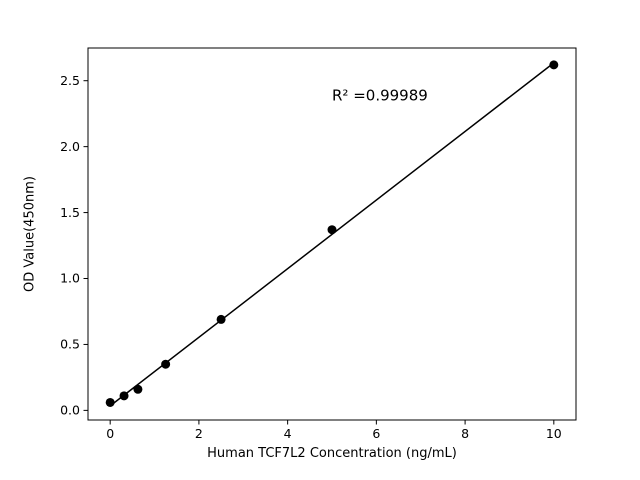 The width and height of the screenshot is (640, 480). I want to click on y-tick-label: 2.5, so click(70, 80).